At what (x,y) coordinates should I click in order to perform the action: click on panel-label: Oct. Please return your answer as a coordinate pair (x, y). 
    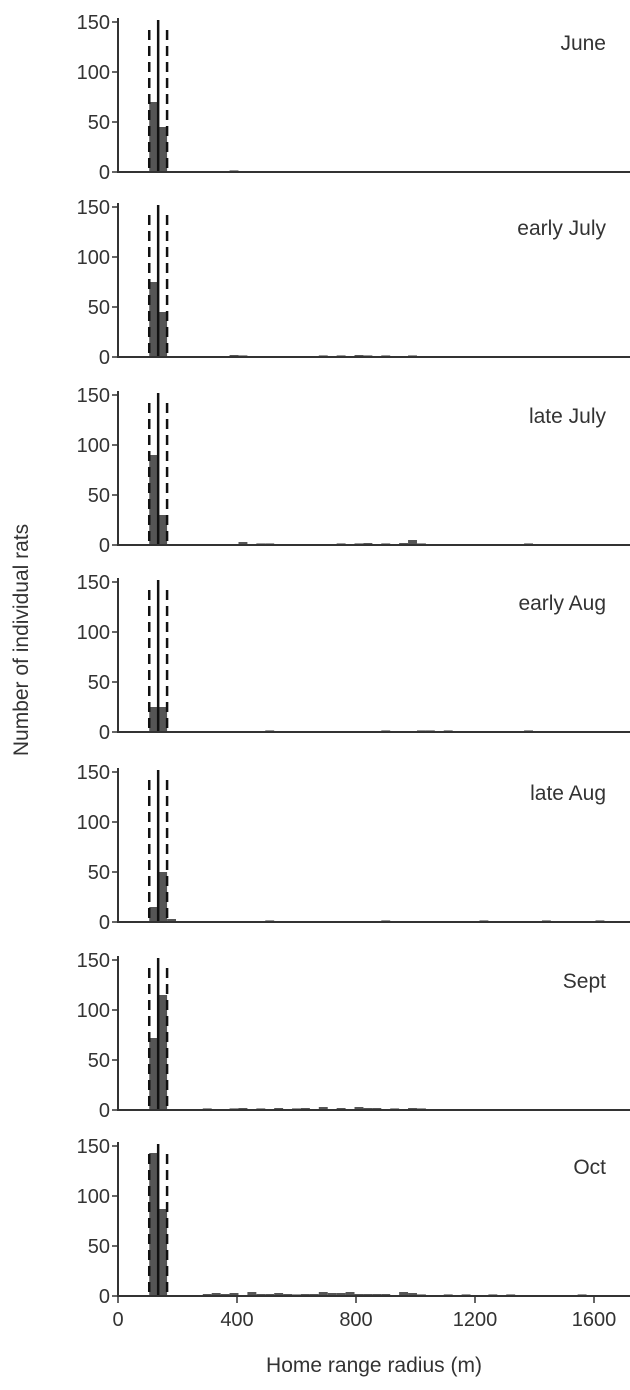
    Looking at the image, I should click on (589, 1167).